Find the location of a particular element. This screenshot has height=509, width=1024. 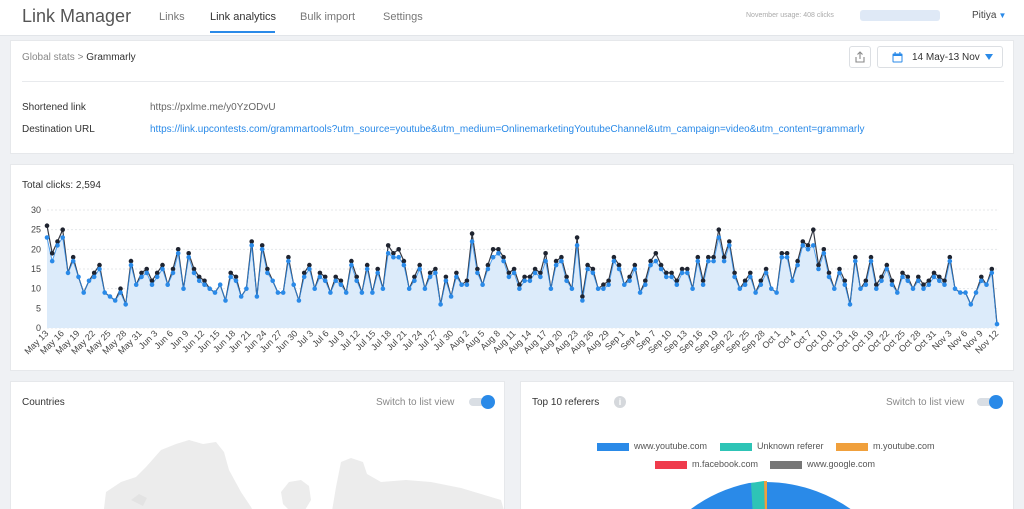

legend-label: www.google.com is located at coordinates (841, 464).